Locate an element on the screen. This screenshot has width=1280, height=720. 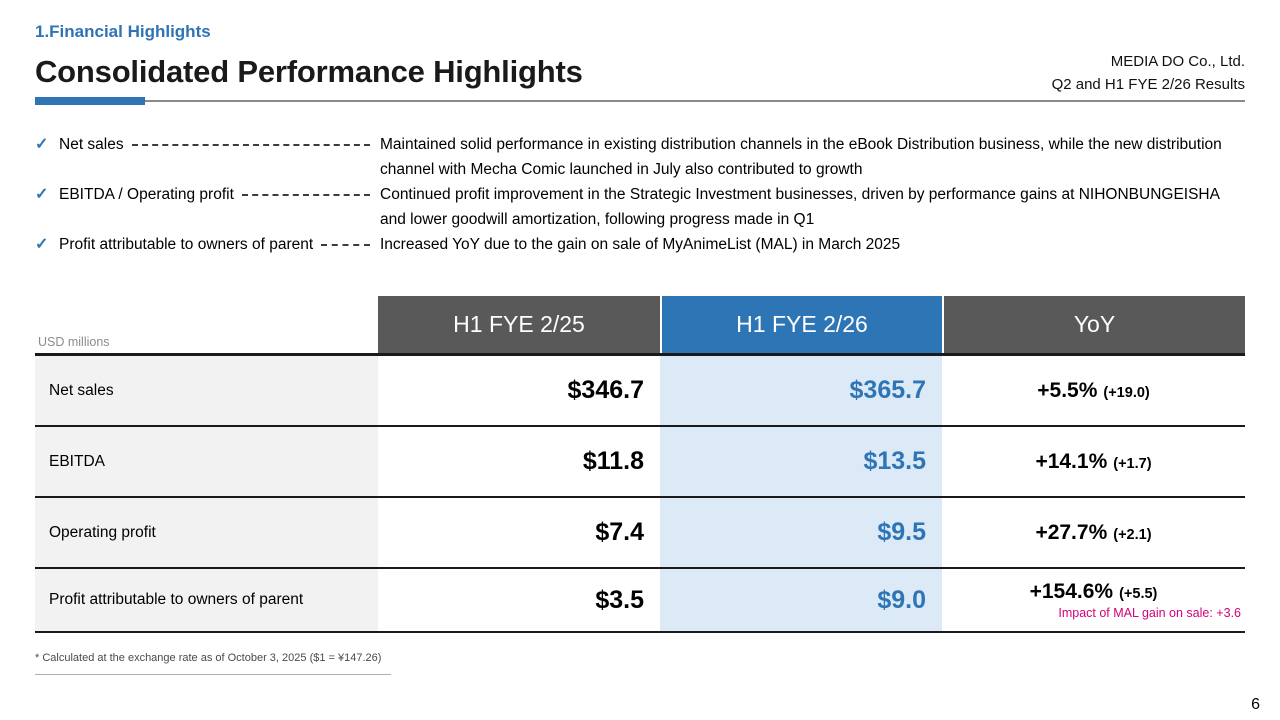
table-row: Net sales $346.7 $365.7 +5.5% (+19.0) is located at coordinates (640, 391).